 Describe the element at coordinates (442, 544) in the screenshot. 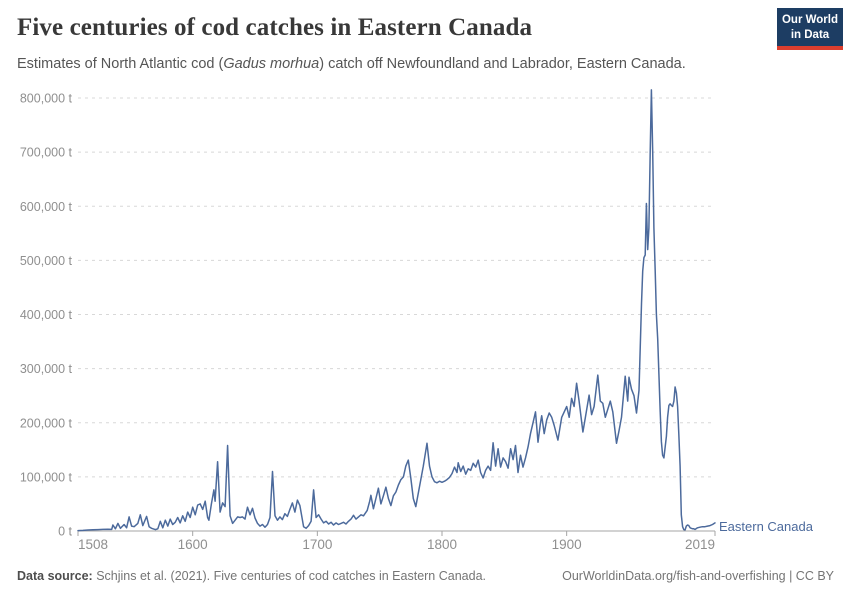

I see `x-axis-tick-label: 1800` at that location.